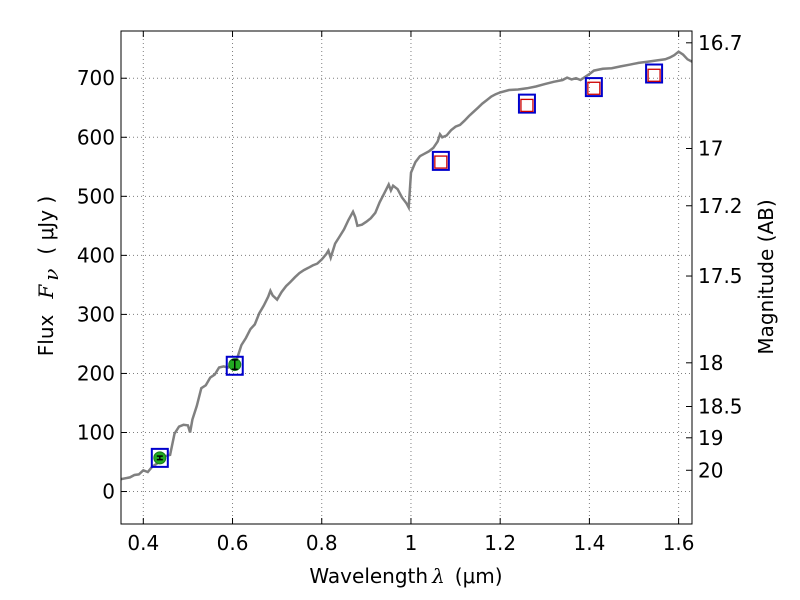  What do you see at coordinates (108, 492) in the screenshot?
I see `y-tick-label: 0` at bounding box center [108, 492].